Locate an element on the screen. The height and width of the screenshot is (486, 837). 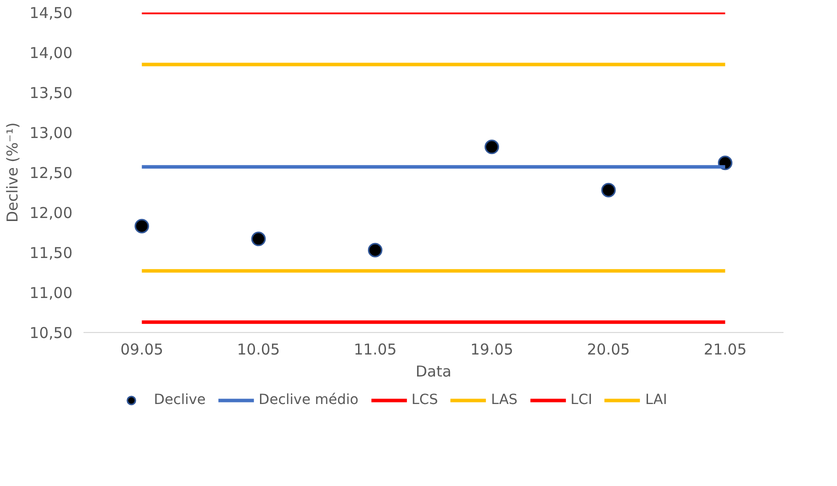
y-tick-label: 12,00 is located at coordinates (51, 213).